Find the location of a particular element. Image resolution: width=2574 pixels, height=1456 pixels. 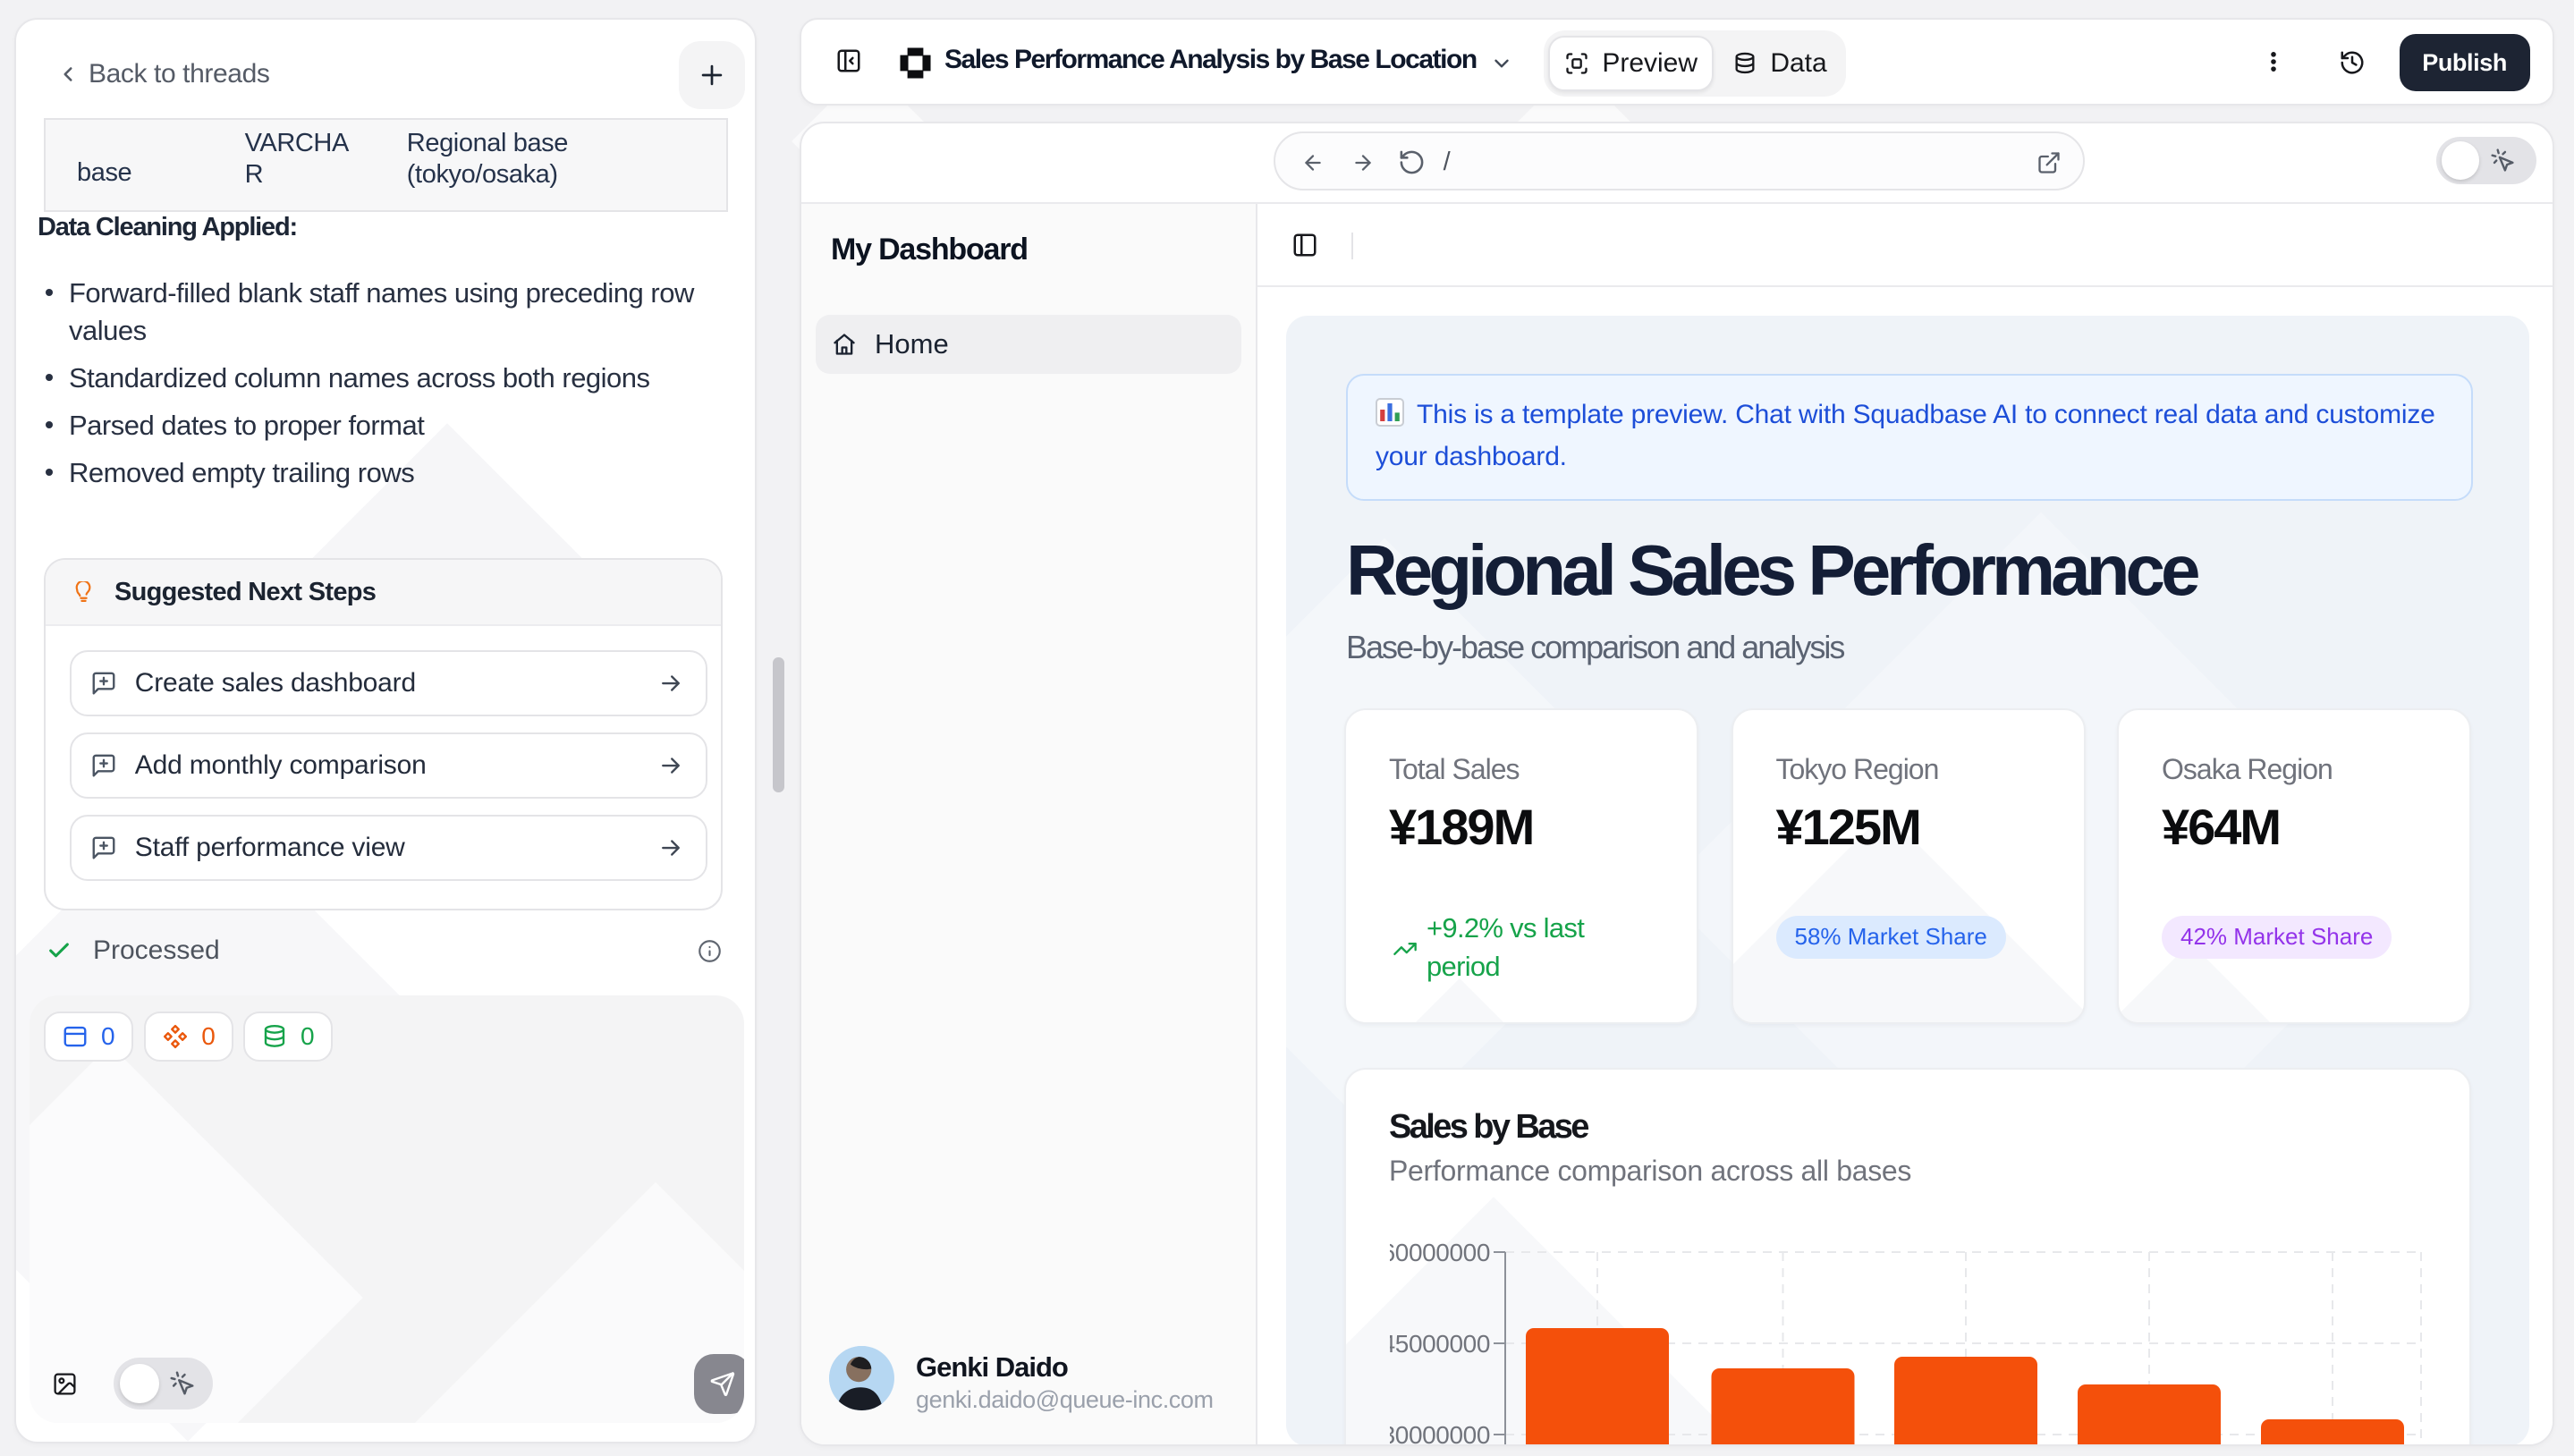

svg-text: 30000000 is located at coordinates (1440, 1433).